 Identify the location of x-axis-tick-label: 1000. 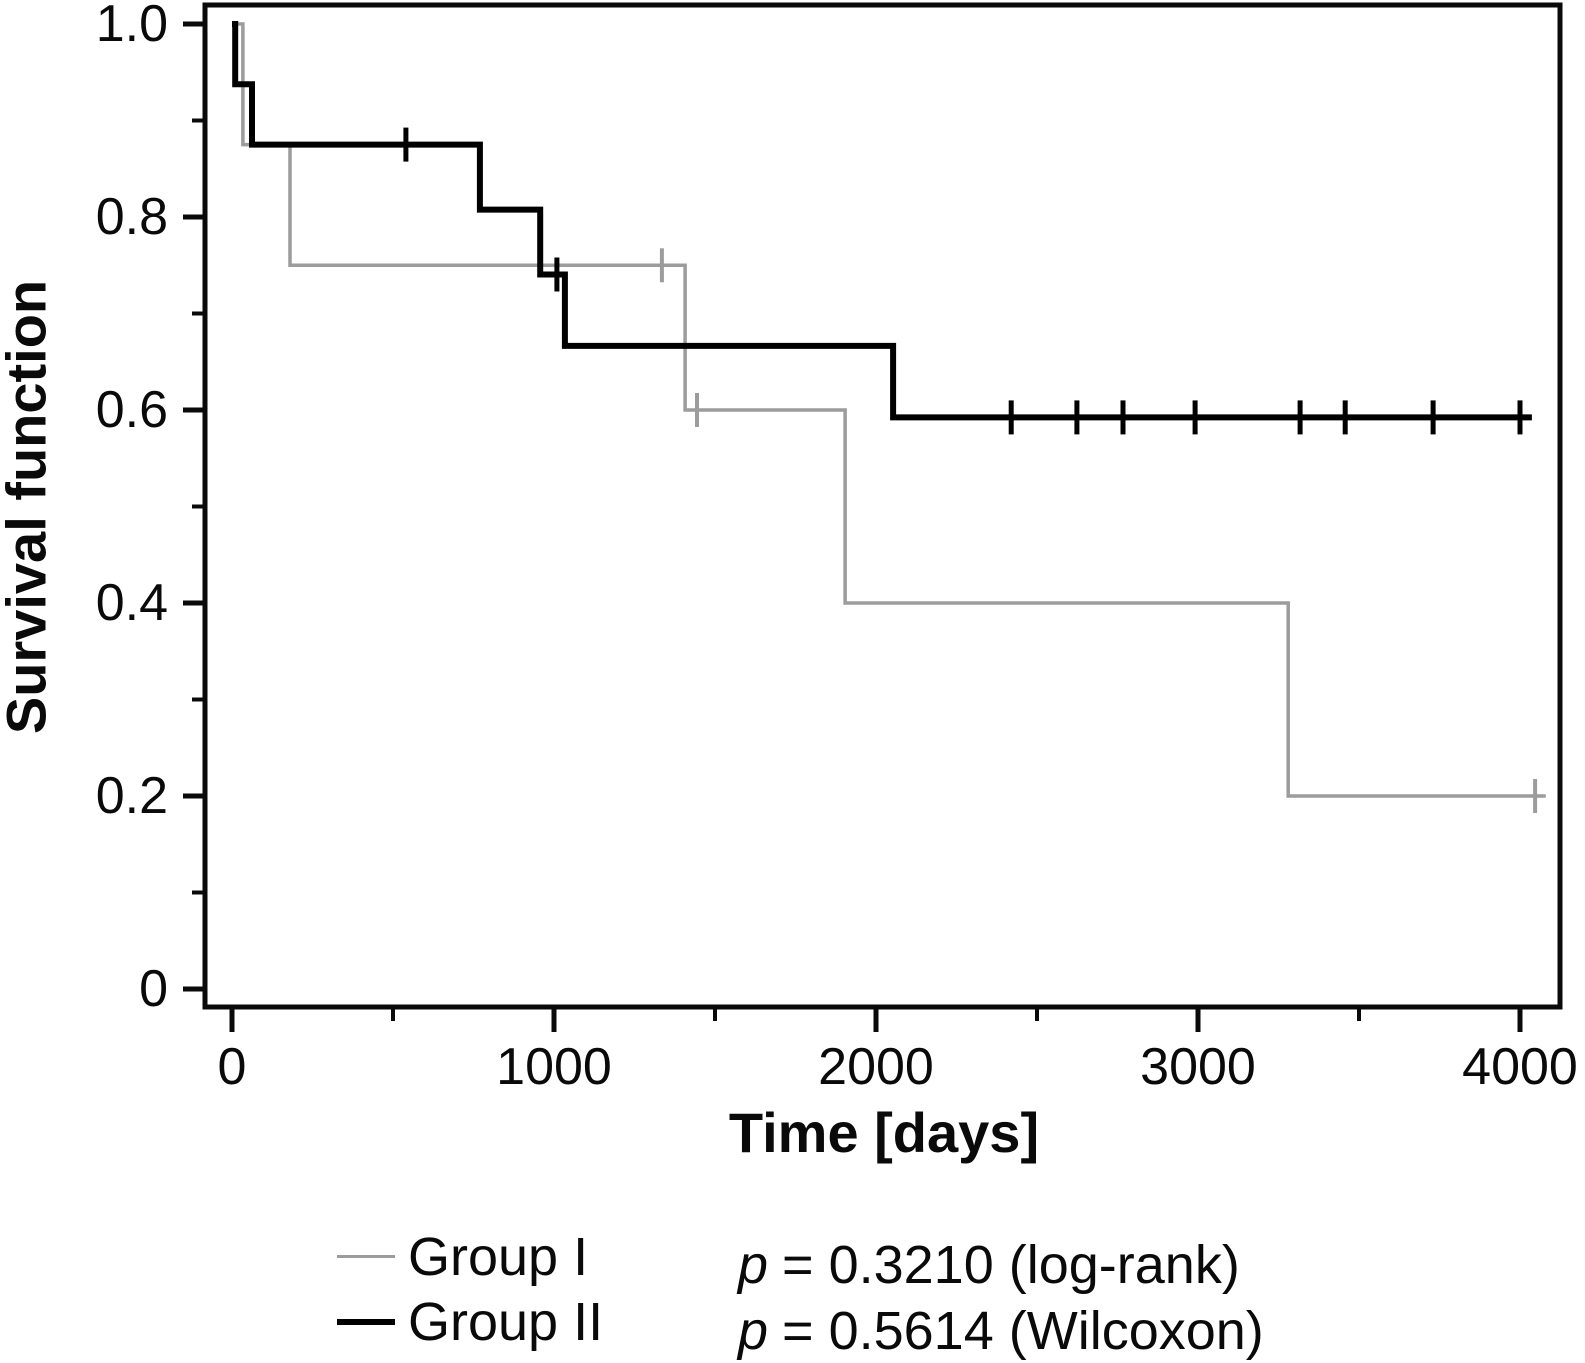
(554, 1067).